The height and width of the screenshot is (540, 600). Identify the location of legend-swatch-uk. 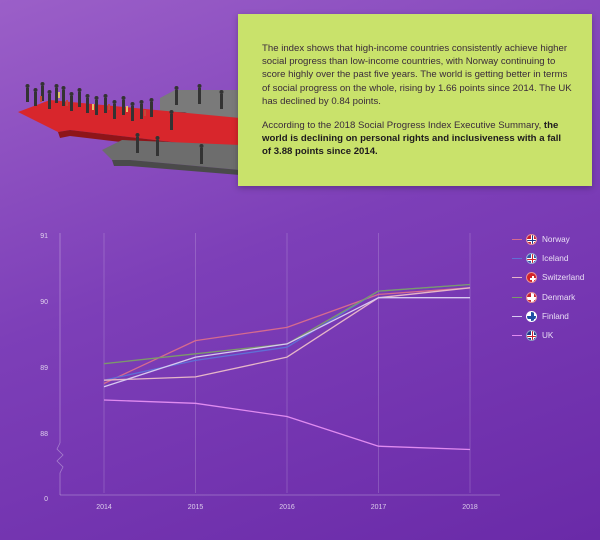
(517, 336).